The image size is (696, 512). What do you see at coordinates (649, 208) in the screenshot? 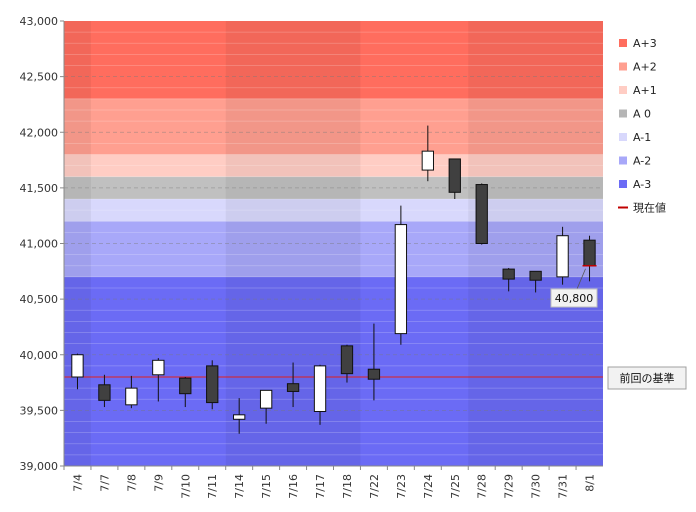
I see `legend-label: 現在値` at bounding box center [649, 208].